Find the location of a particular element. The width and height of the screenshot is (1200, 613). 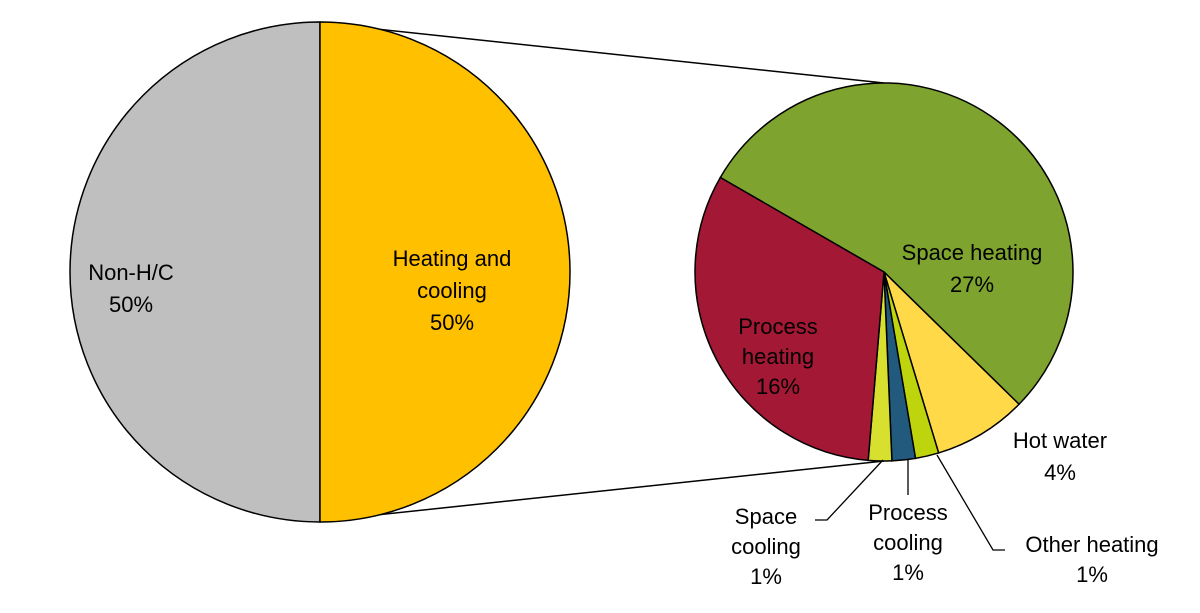

label-non-hc-value: 50% is located at coordinates (131, 304).